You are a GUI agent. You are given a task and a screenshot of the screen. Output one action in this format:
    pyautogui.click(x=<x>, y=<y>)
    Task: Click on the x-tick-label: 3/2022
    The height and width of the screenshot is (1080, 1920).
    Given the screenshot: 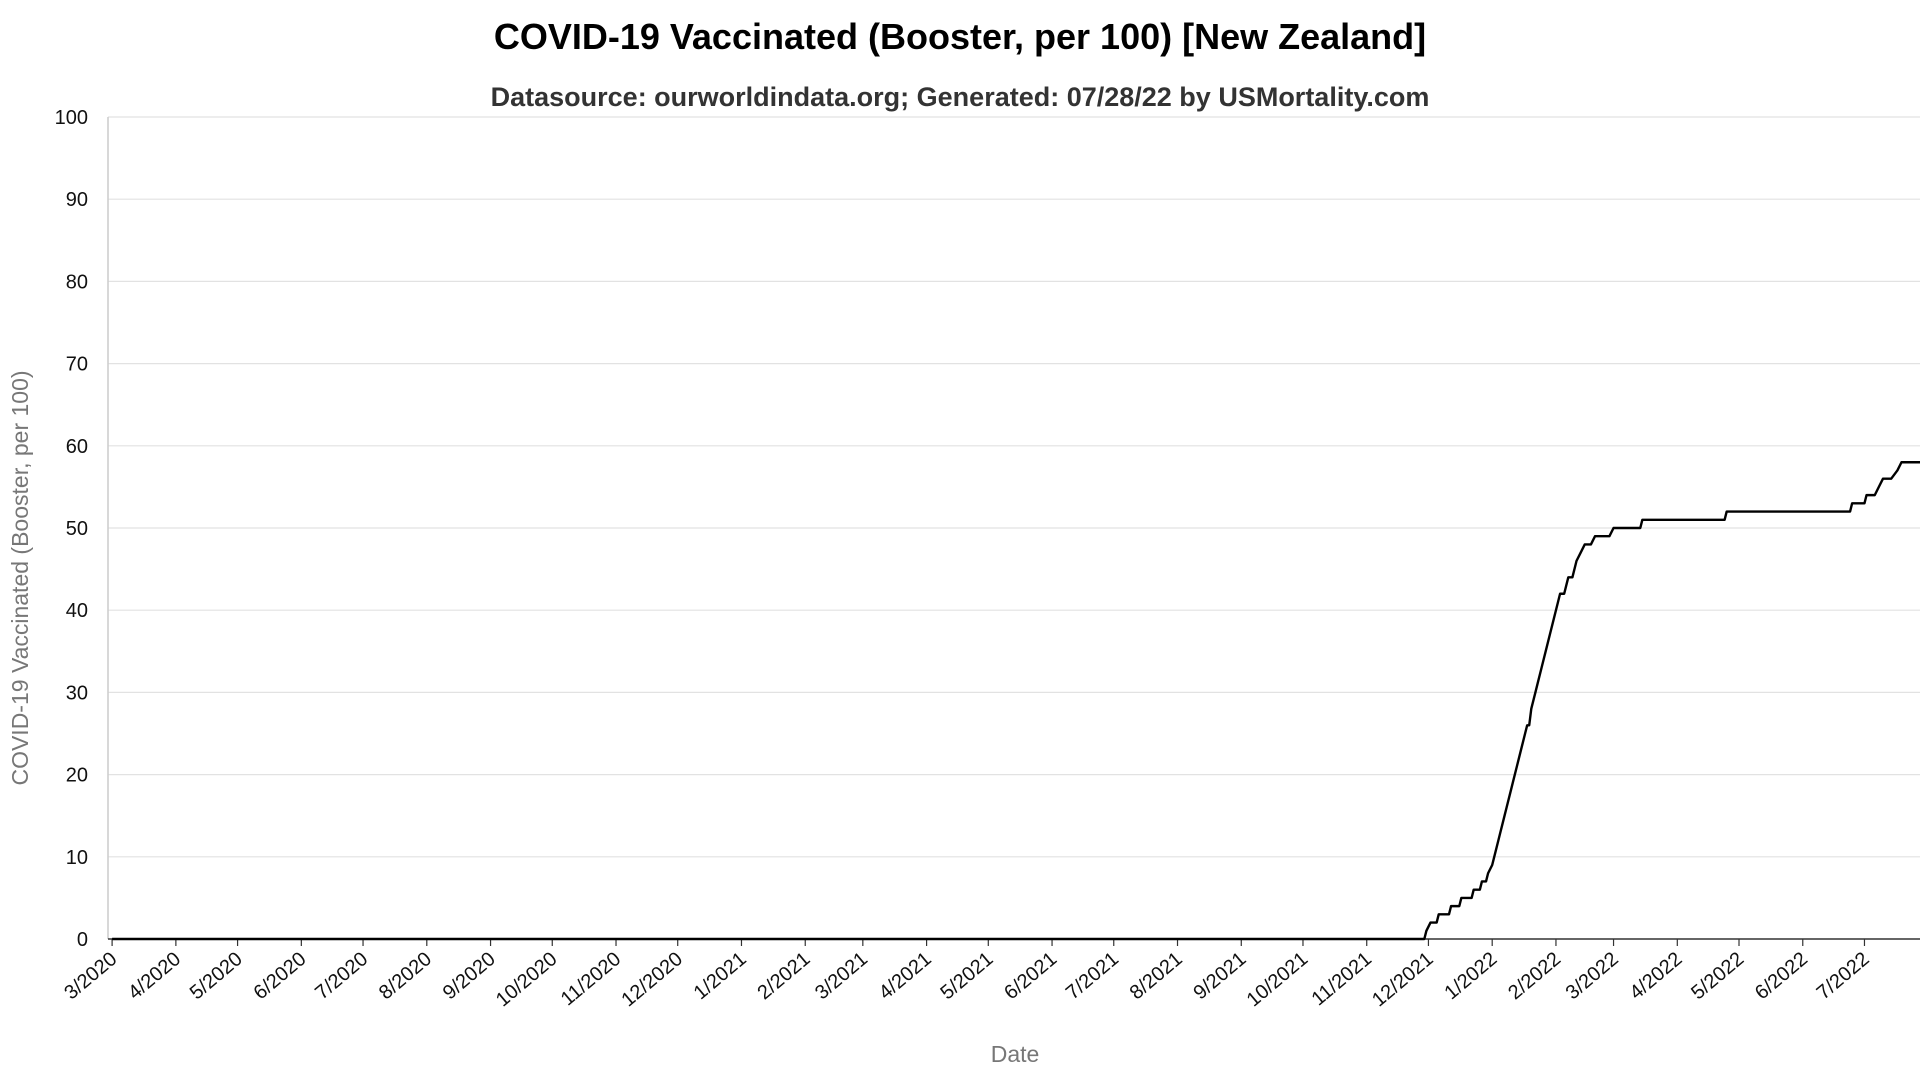 What is the action you would take?
    pyautogui.click(x=1592, y=976)
    